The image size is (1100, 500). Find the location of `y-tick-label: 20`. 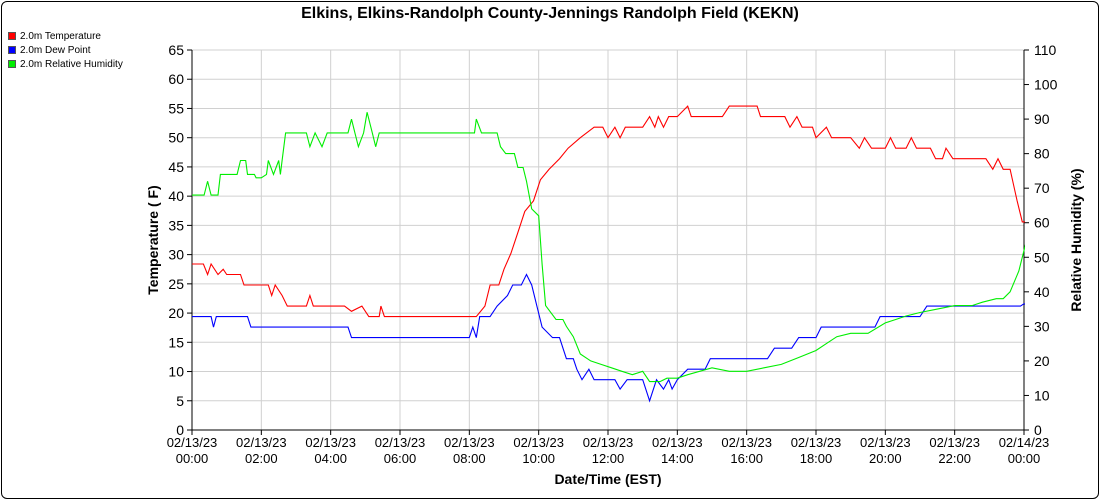

y-tick-label: 20 is located at coordinates (176, 313).